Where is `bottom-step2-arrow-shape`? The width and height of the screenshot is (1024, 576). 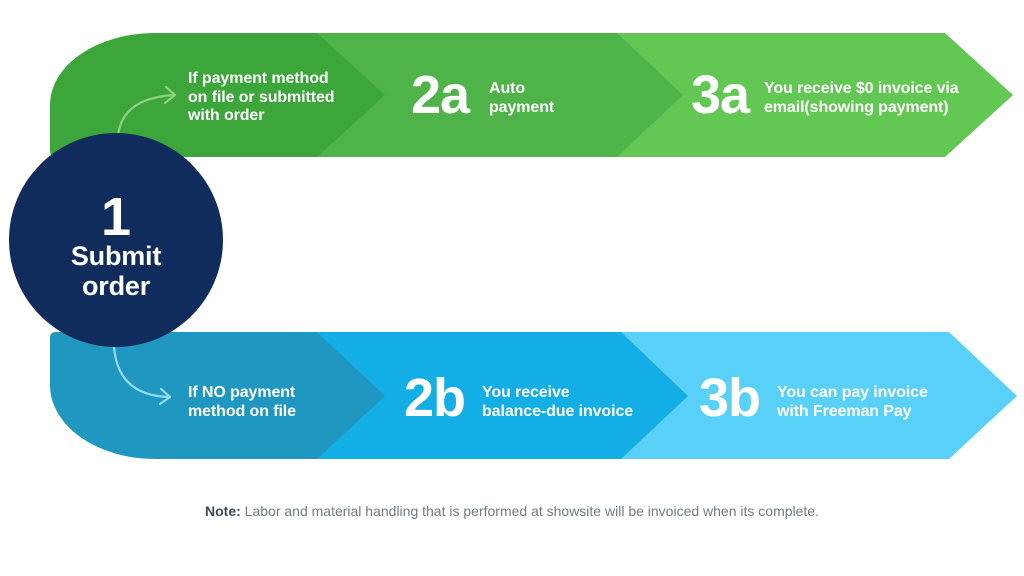 bottom-step2-arrow-shape is located at coordinates (502, 395).